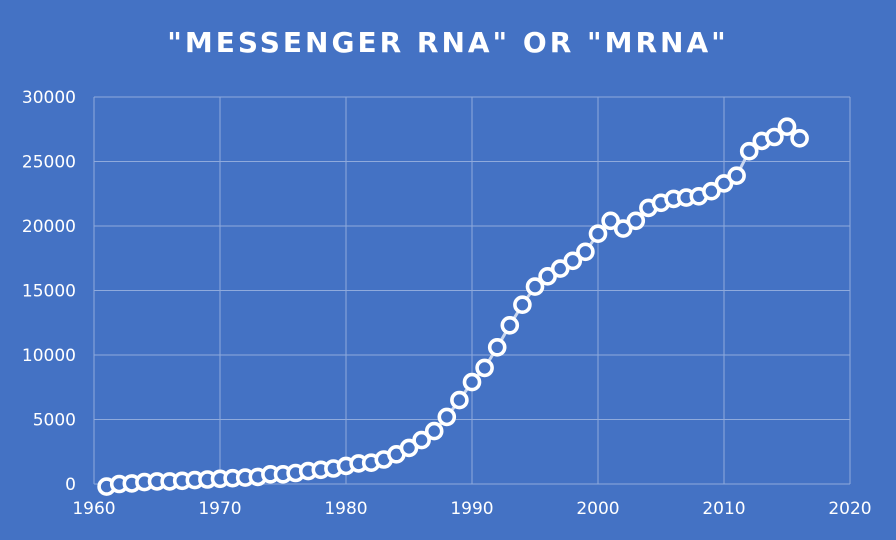 The image size is (896, 540). What do you see at coordinates (448, 42) in the screenshot?
I see `chart-title: "MESSENGER RNA" OR "MRNA"` at bounding box center [448, 42].